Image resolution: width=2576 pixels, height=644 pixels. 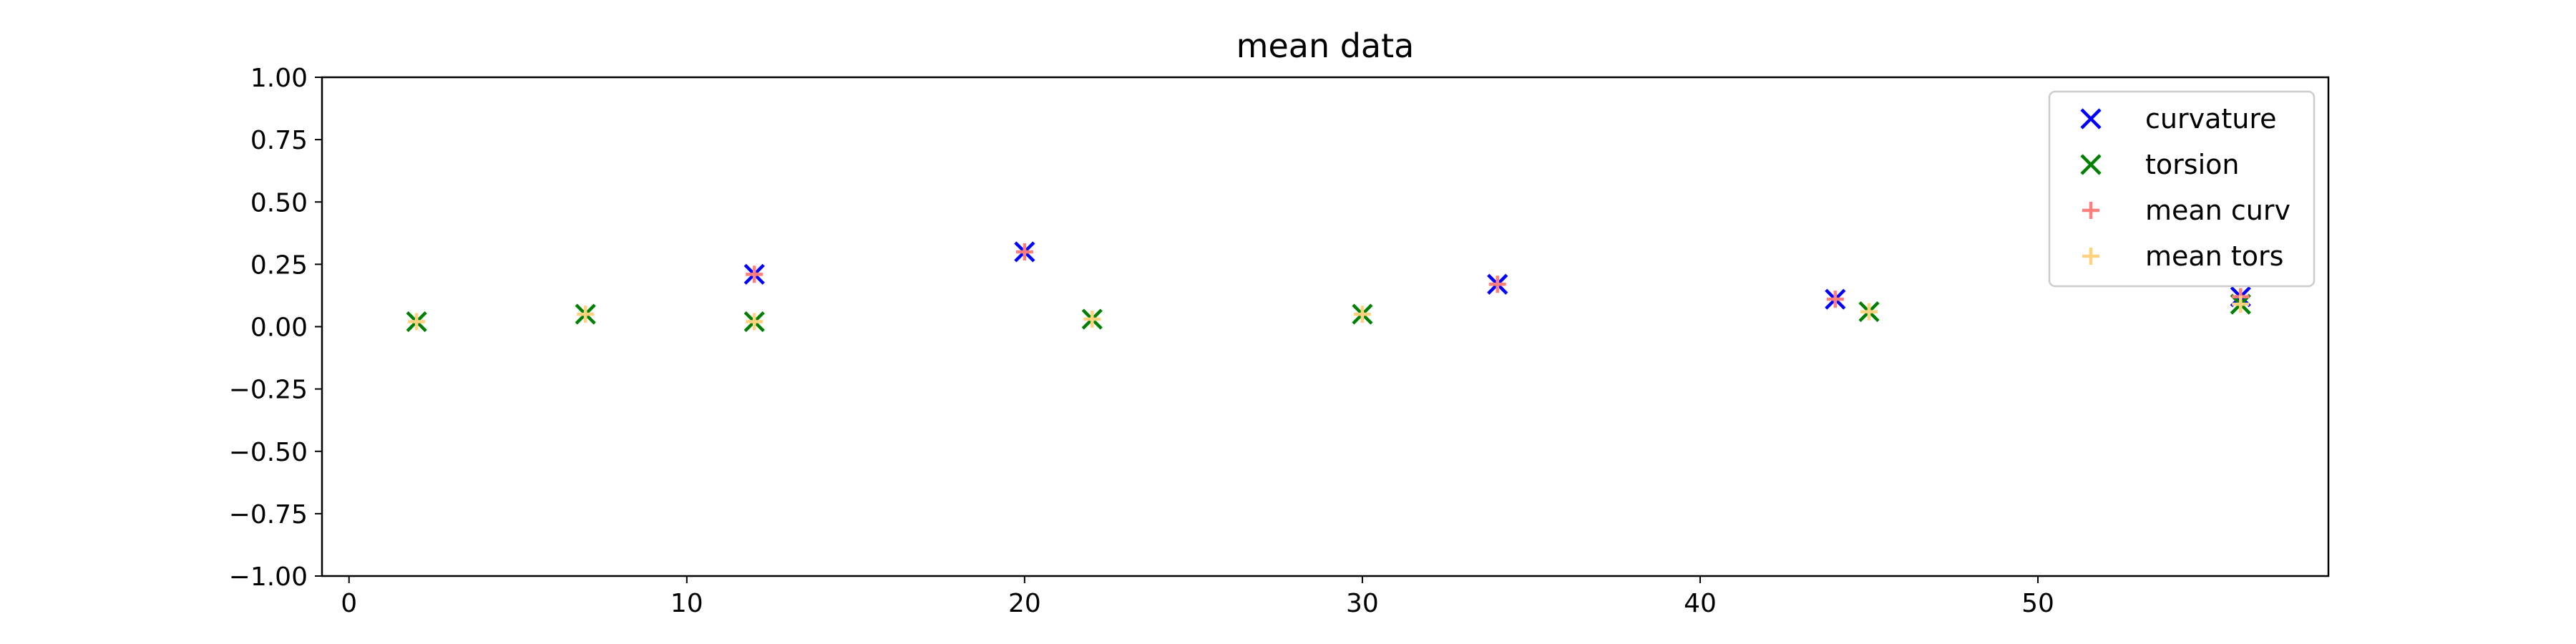 What do you see at coordinates (268, 452) in the screenshot?
I see `y-tick-label: −0.50` at bounding box center [268, 452].